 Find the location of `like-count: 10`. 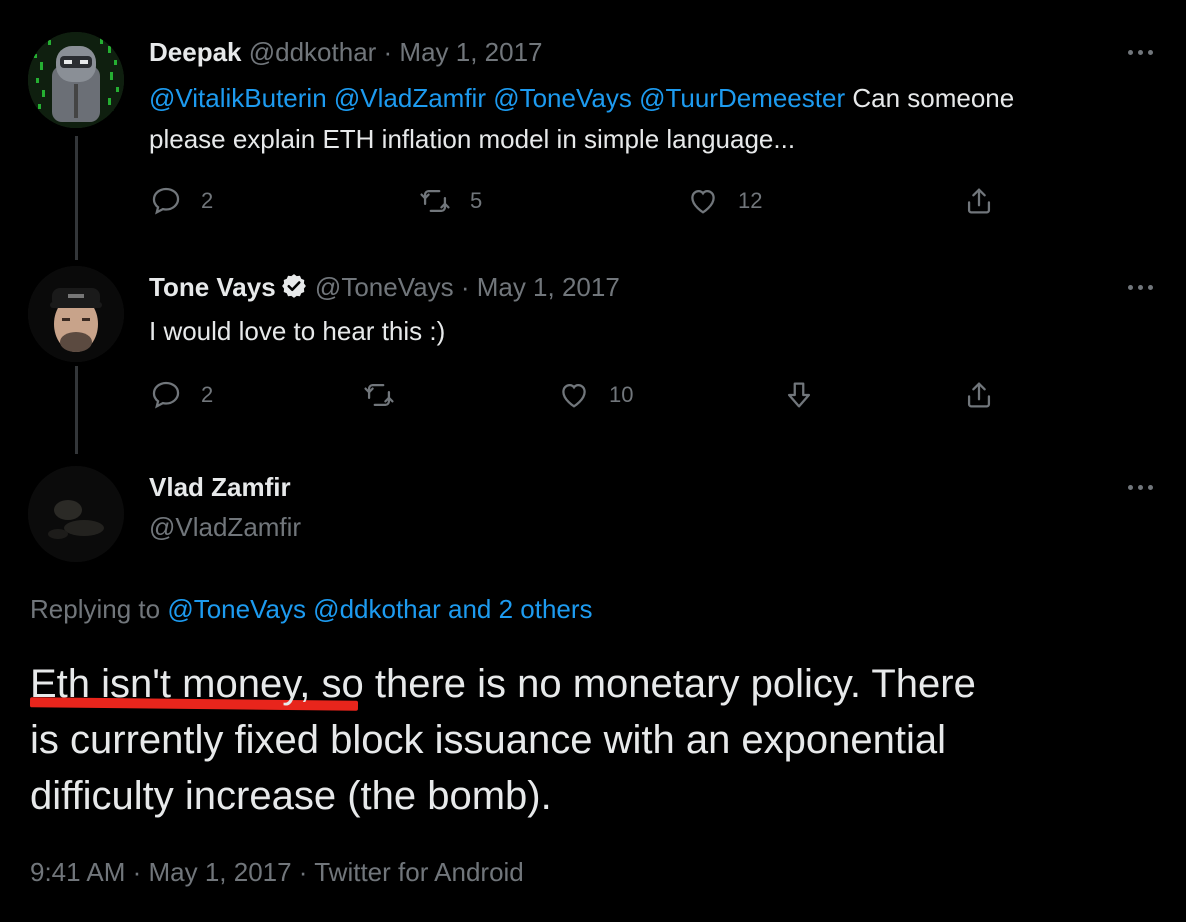

like-count: 10 is located at coordinates (621, 394).